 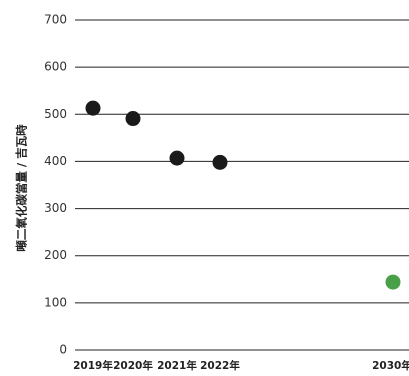 What do you see at coordinates (220, 162) in the screenshot?
I see `data-point-2022` at bounding box center [220, 162].